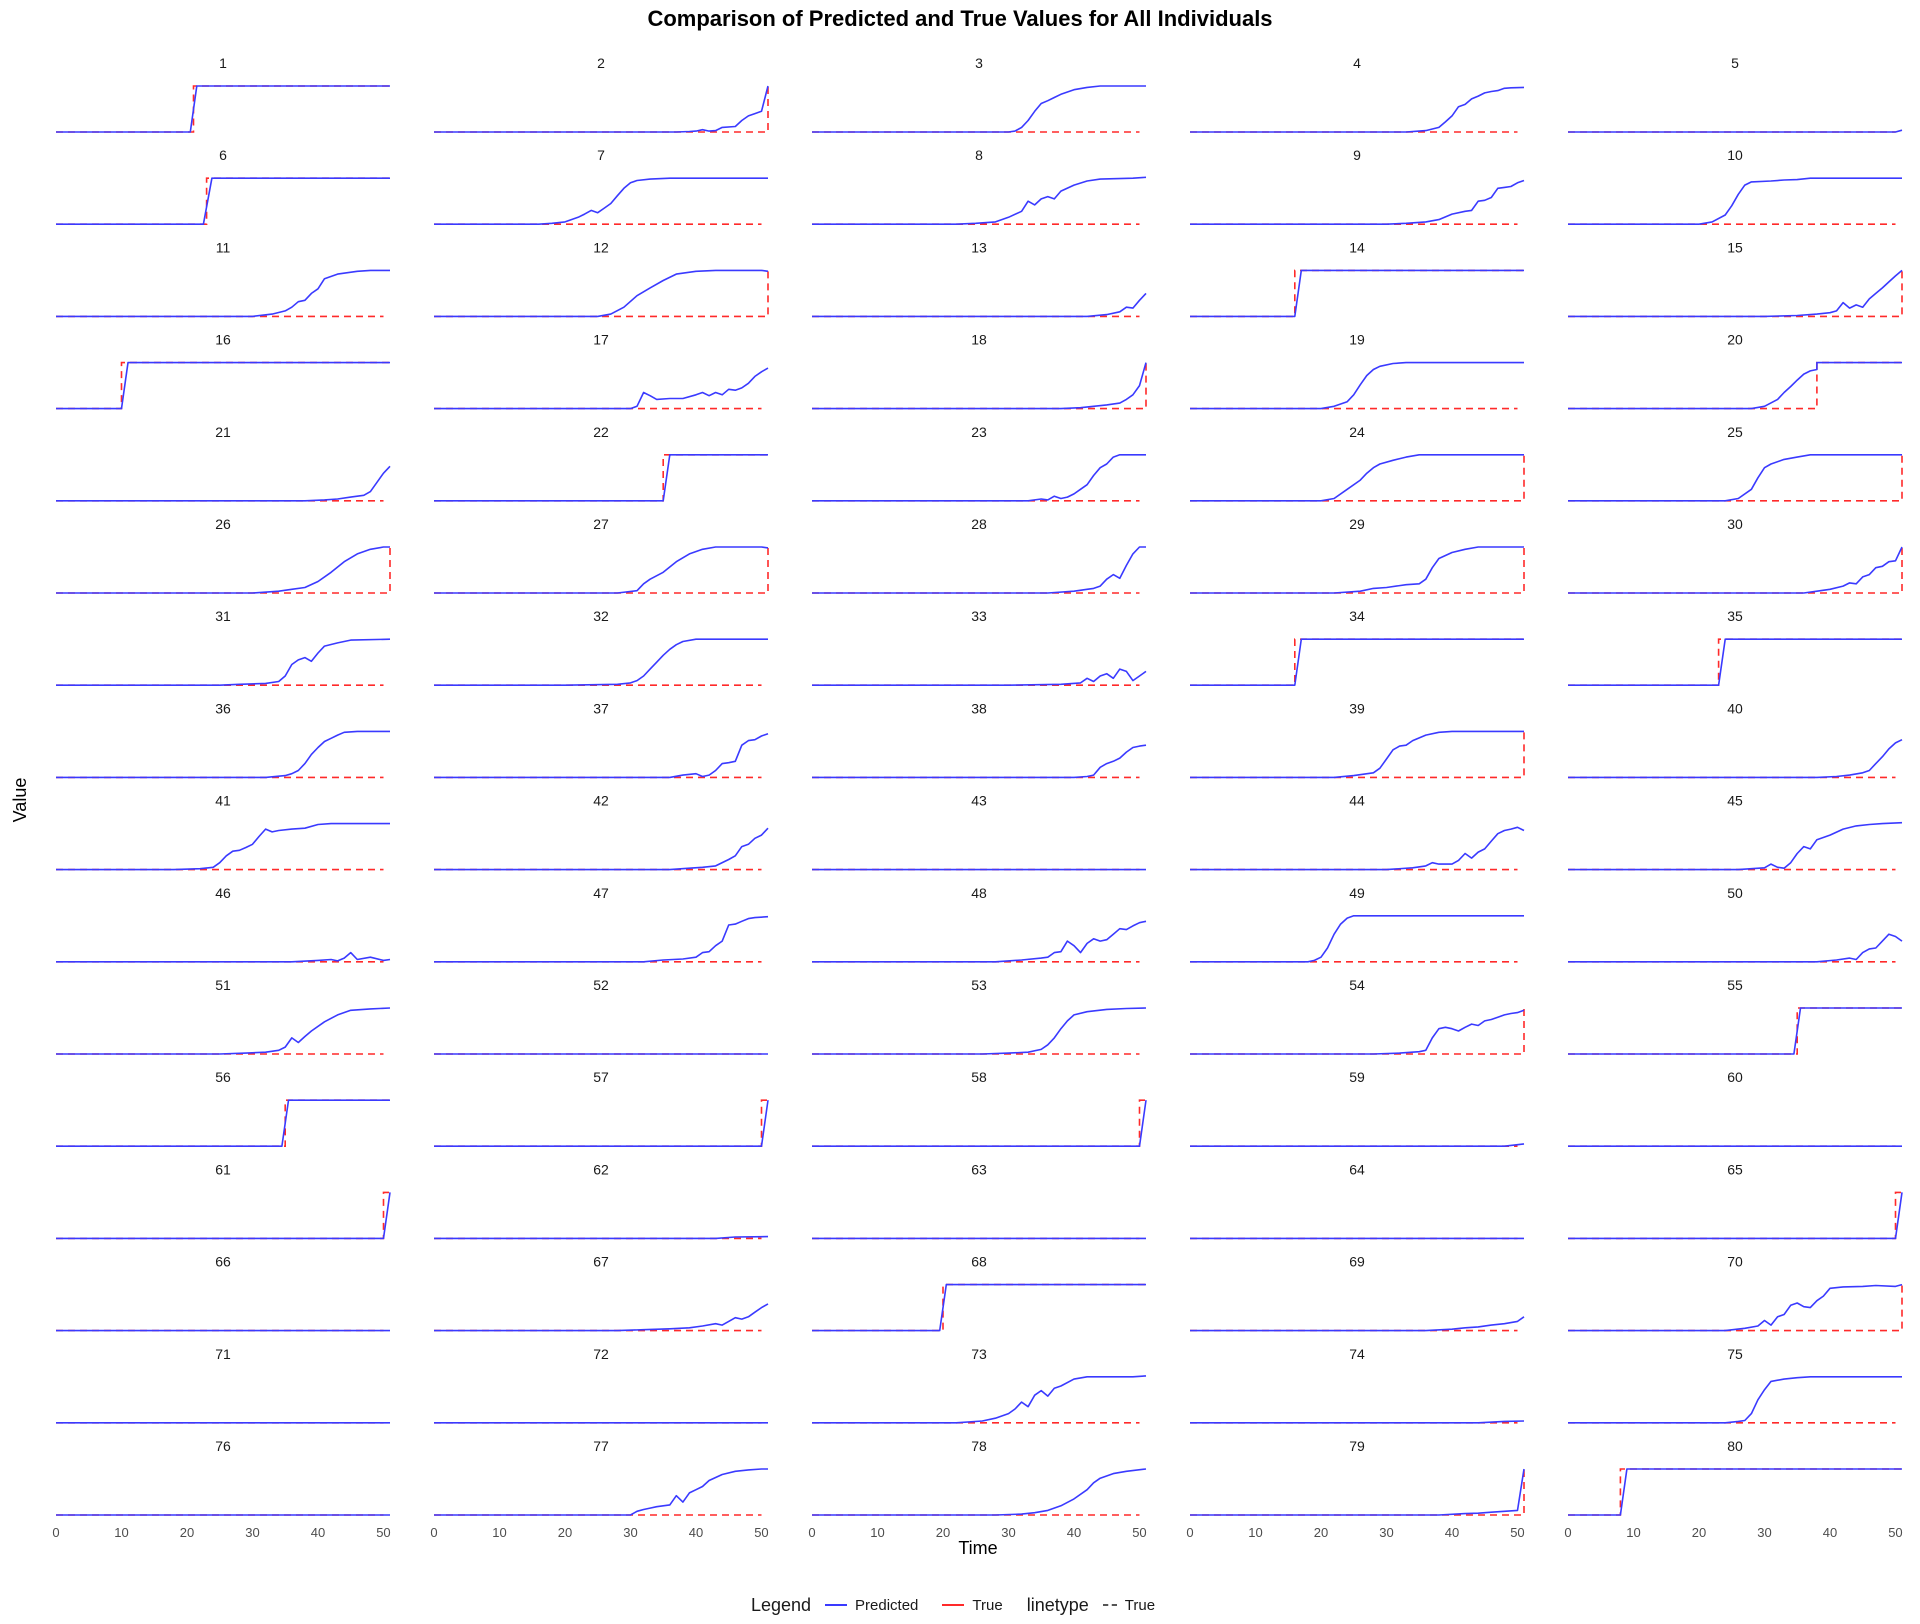 The height and width of the screenshot is (1624, 1920). I want to click on x-tick-label: 50, so click(761, 1532).